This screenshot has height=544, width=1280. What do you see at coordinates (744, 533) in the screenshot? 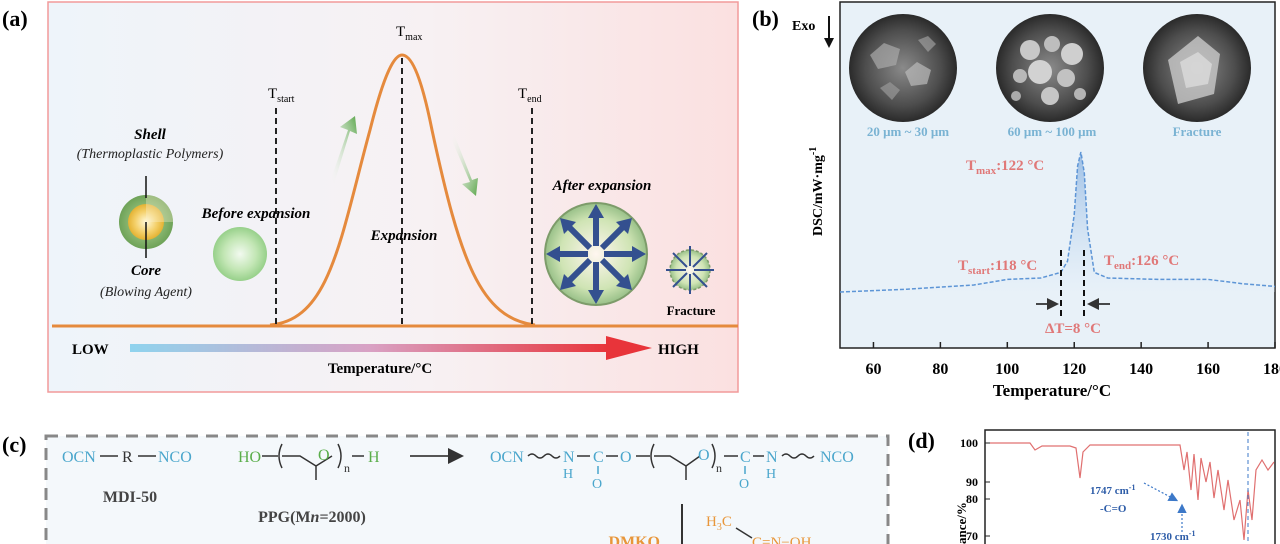
I see `bond` at bounding box center [744, 533].